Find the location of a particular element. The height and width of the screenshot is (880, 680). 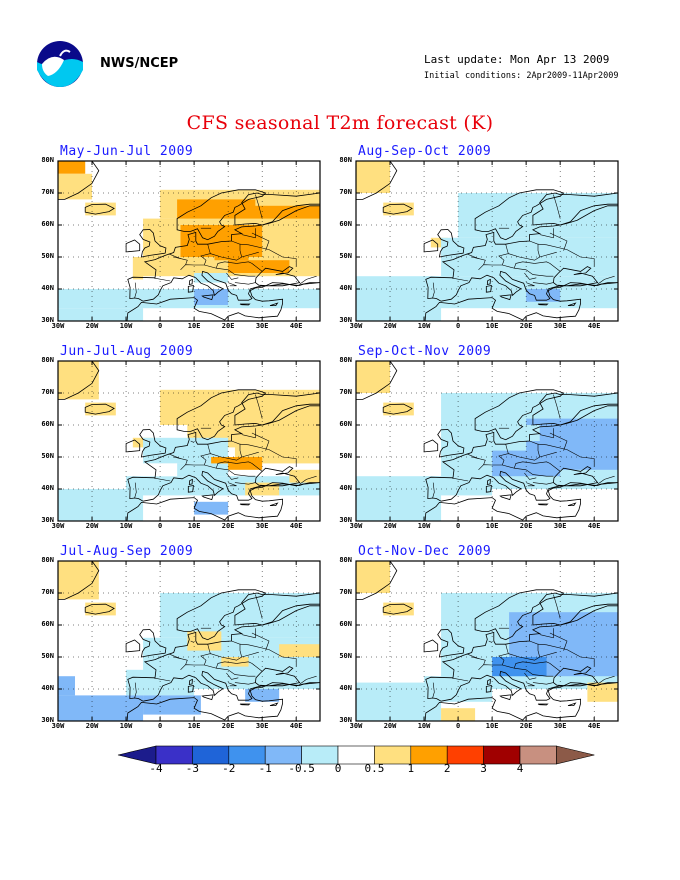

colorbar-label: -2 is located at coordinates (229, 768).